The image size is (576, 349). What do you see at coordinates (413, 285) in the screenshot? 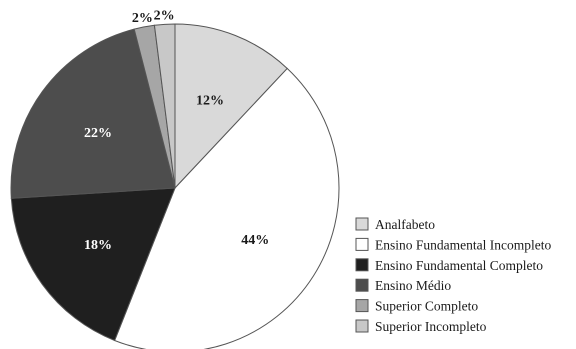
I see `legend-label-4: Ensino Médio` at bounding box center [413, 285].